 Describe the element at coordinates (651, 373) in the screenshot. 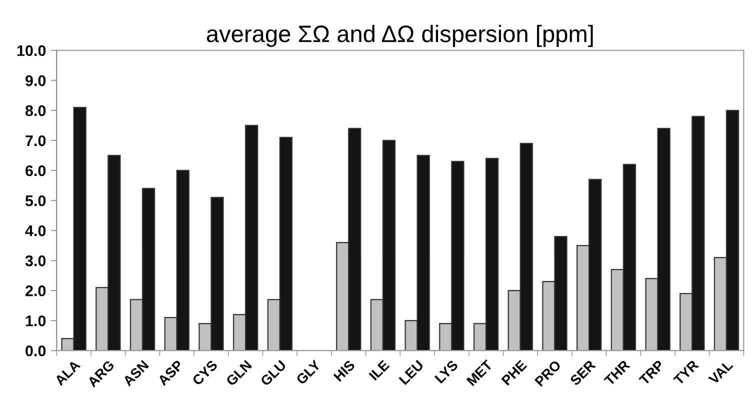

I see `x-tick-label: TRP` at that location.